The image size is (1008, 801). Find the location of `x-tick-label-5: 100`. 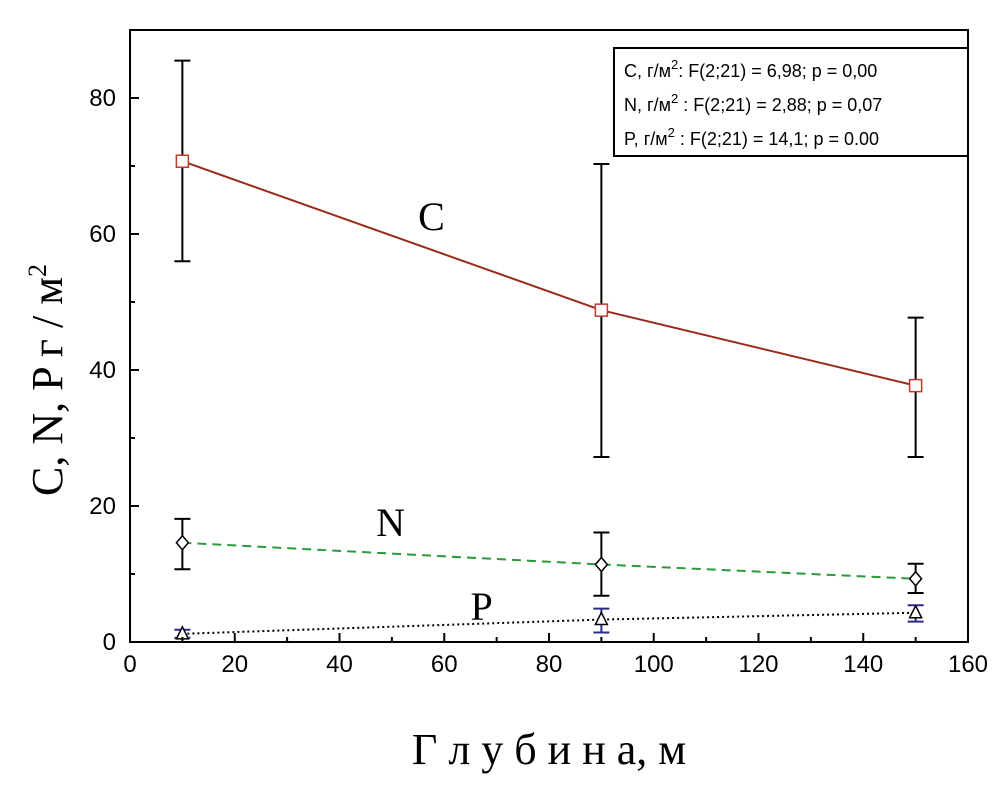

x-tick-label-5: 100 is located at coordinates (654, 664).